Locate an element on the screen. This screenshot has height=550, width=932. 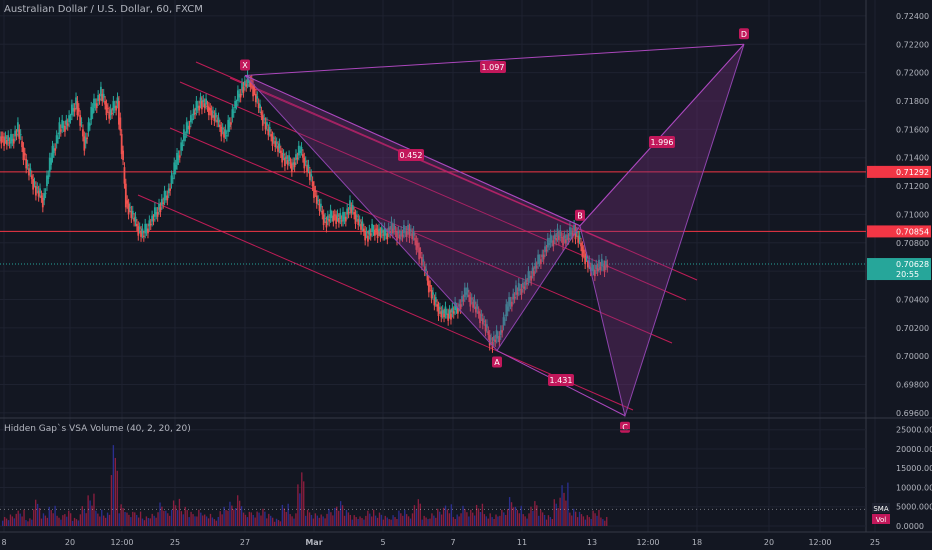
pattern-ratio-label: 1.097 is located at coordinates (493, 67).